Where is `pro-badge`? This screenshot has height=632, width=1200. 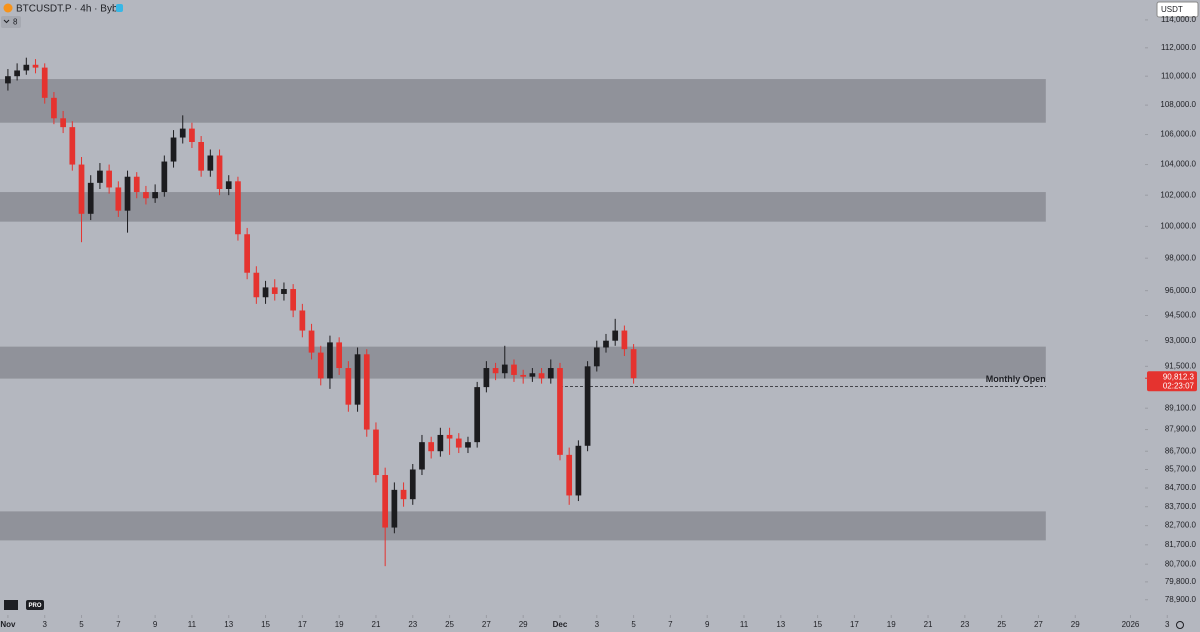
pro-badge is located at coordinates (35, 605).